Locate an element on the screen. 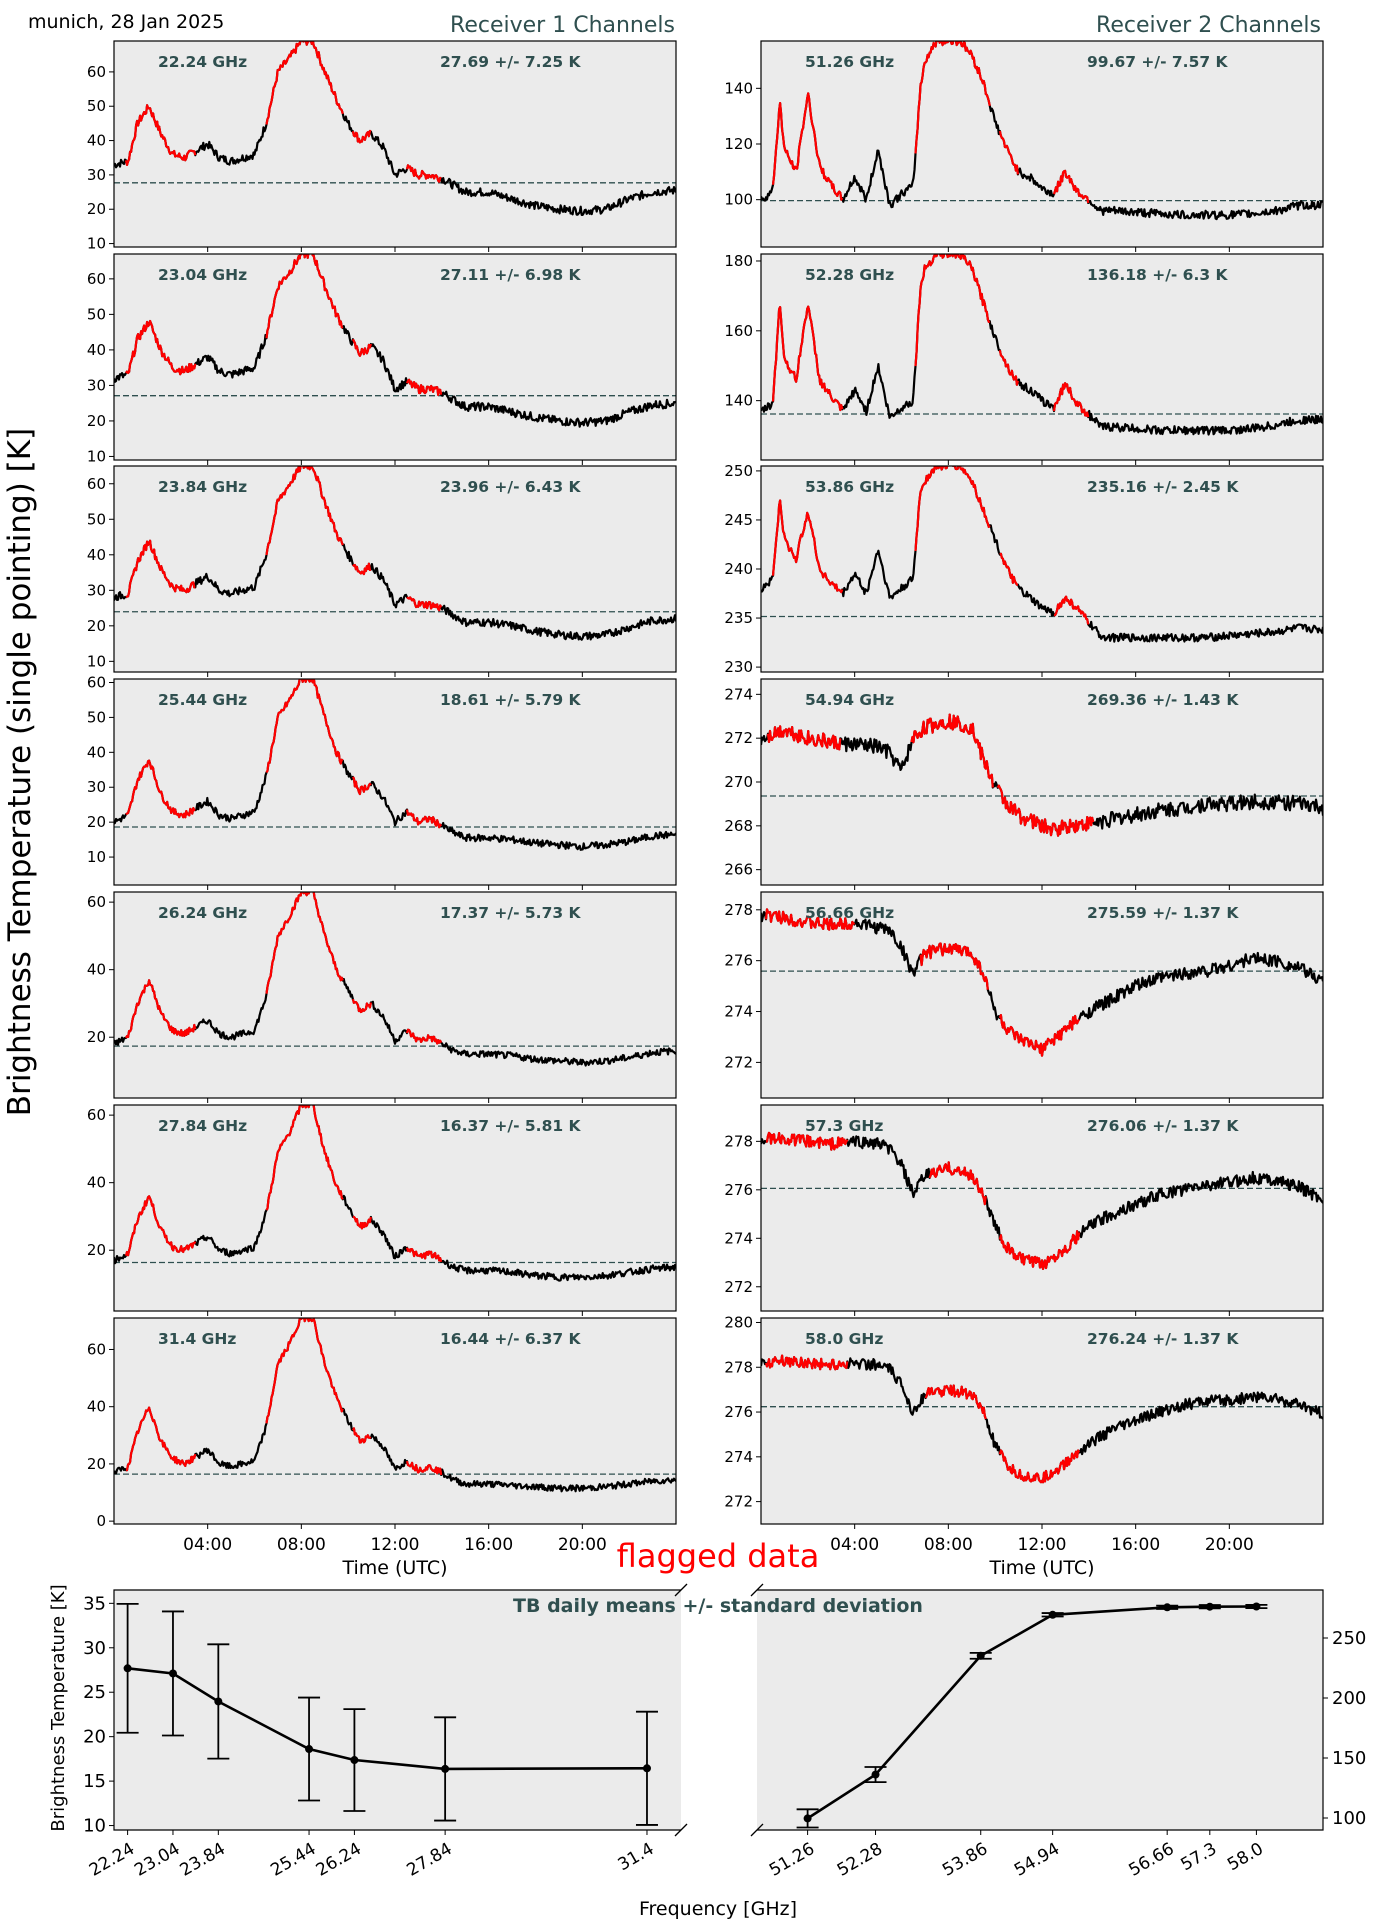 The width and height of the screenshot is (1384, 1927). summary-right-y-tick-label: 100 is located at coordinates (1349, 1818).